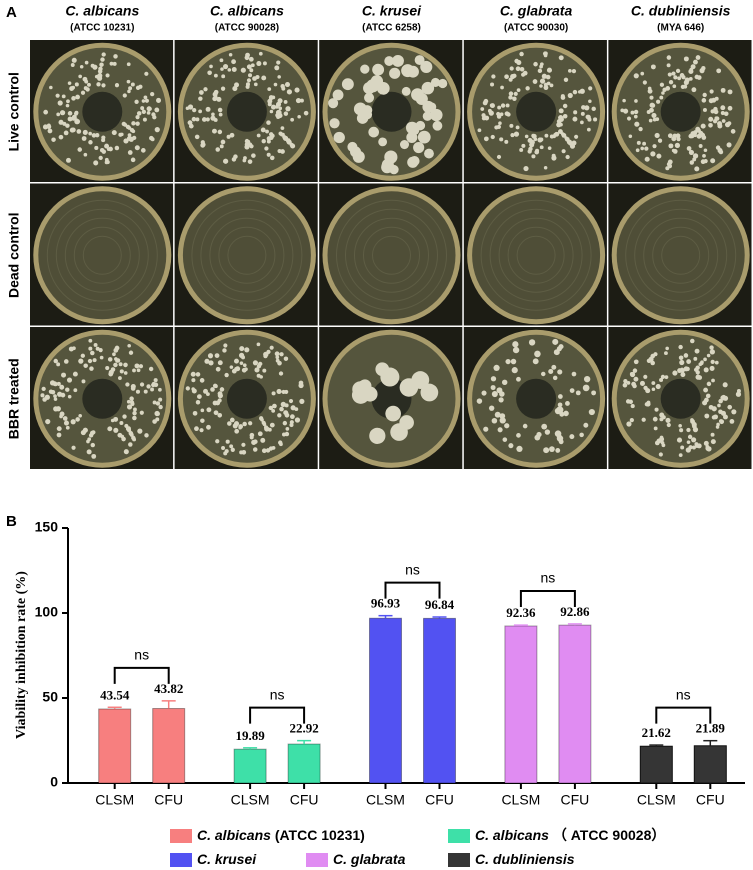 This screenshot has height=870, width=753. I want to click on legend-label: C. dubliniensis, so click(525, 859).